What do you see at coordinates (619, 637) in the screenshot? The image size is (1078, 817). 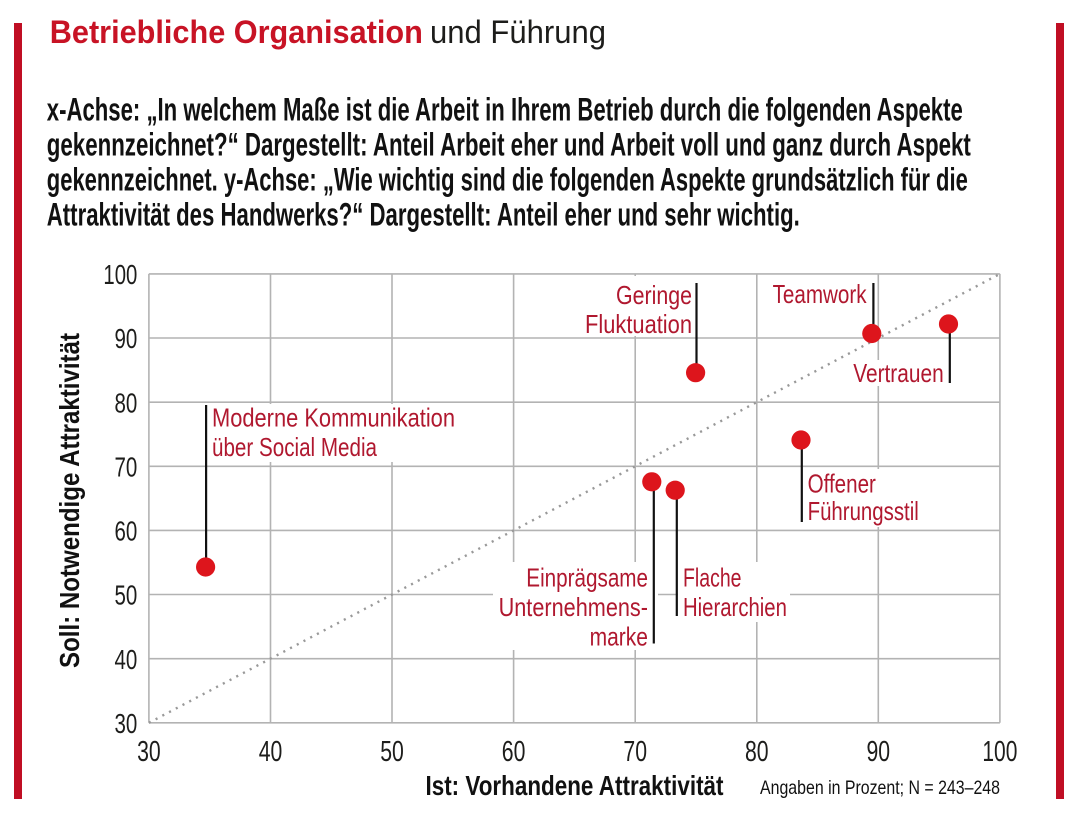 I see `svg-text: marke` at bounding box center [619, 637].